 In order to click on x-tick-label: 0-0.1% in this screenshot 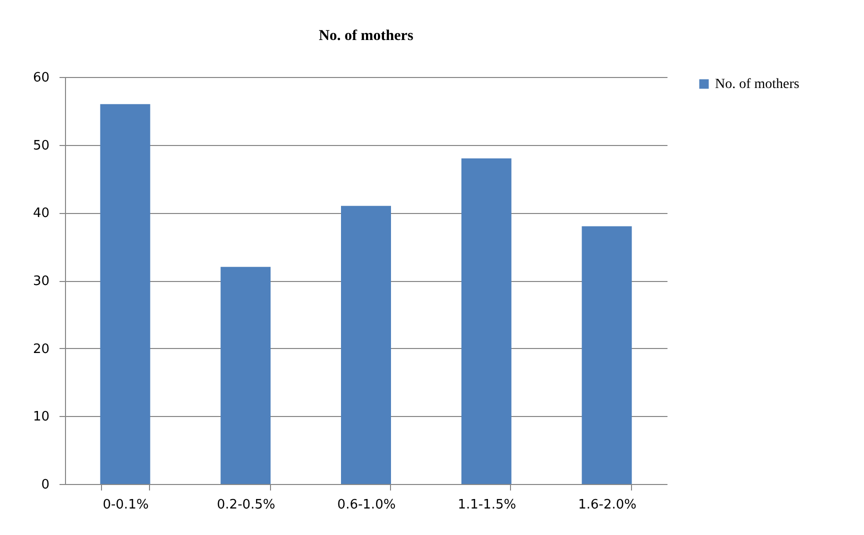, I will do `click(125, 505)`.